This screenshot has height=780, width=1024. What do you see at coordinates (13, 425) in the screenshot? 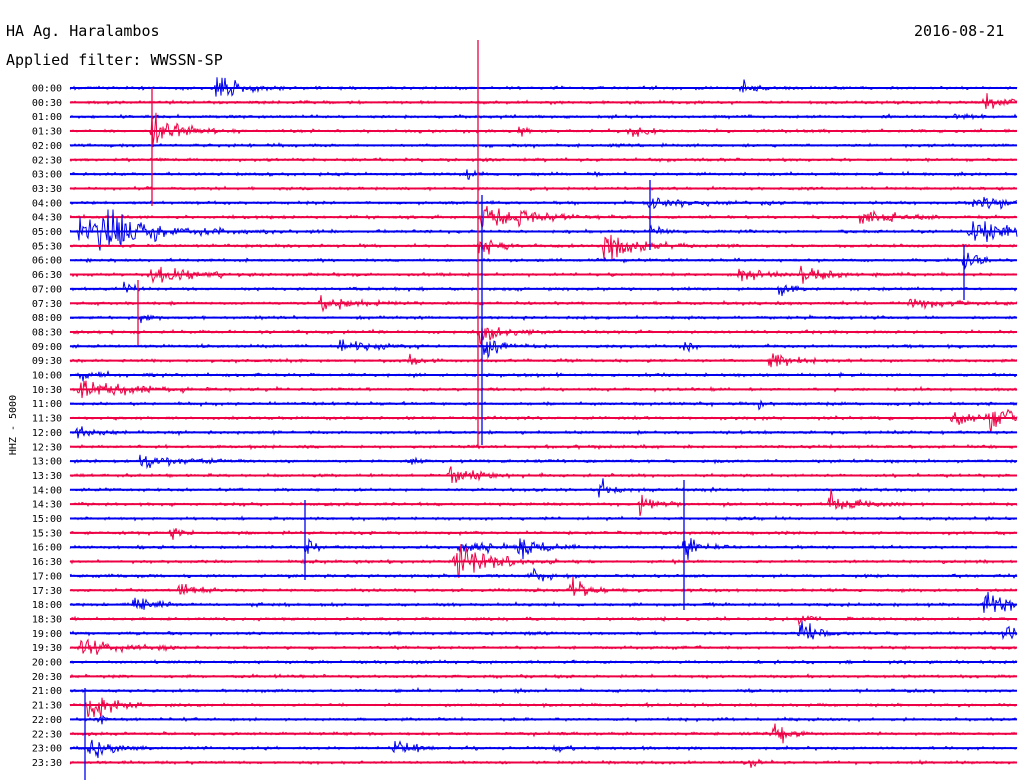
I see `y-axis-label: HHZ - 5000` at bounding box center [13, 425].